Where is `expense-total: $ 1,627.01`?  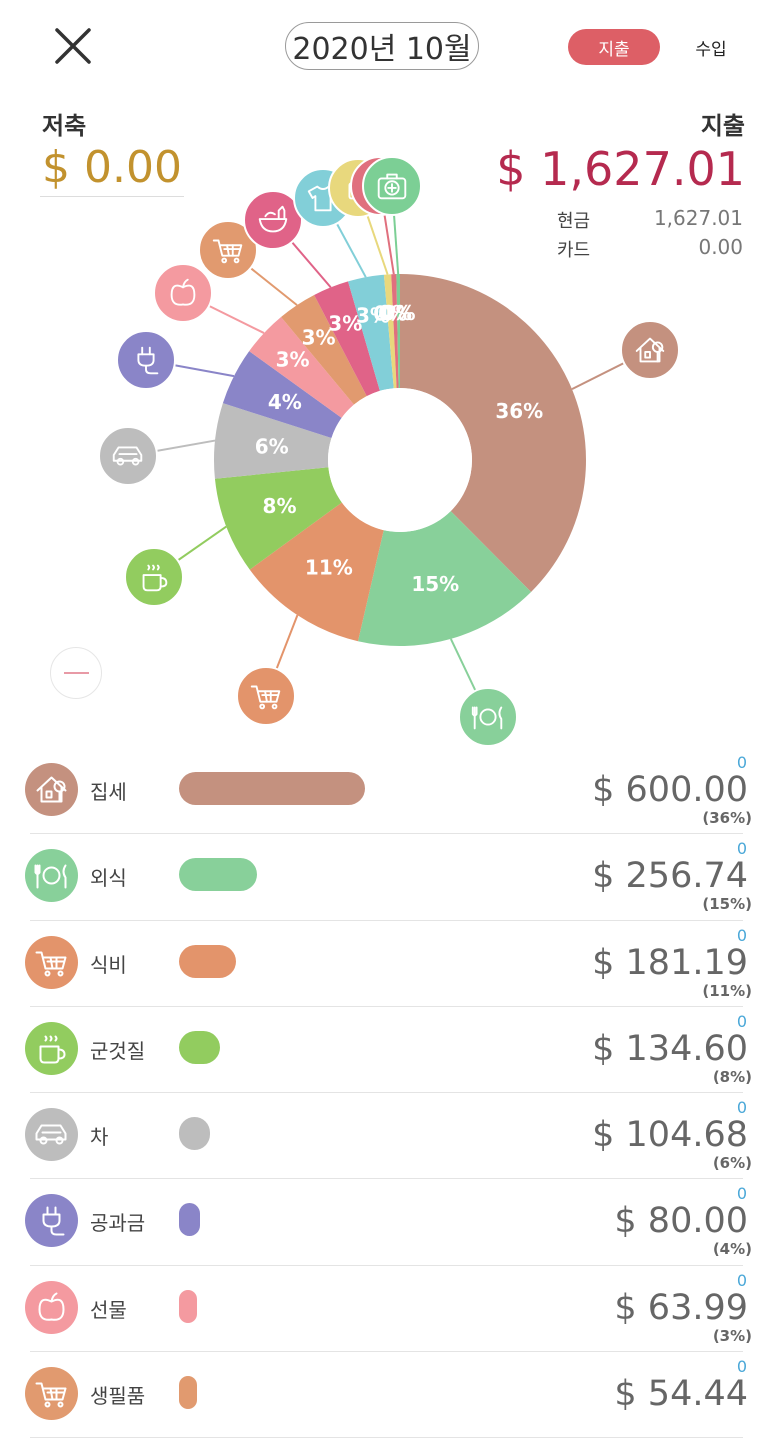 expense-total: $ 1,627.01 is located at coordinates (620, 169).